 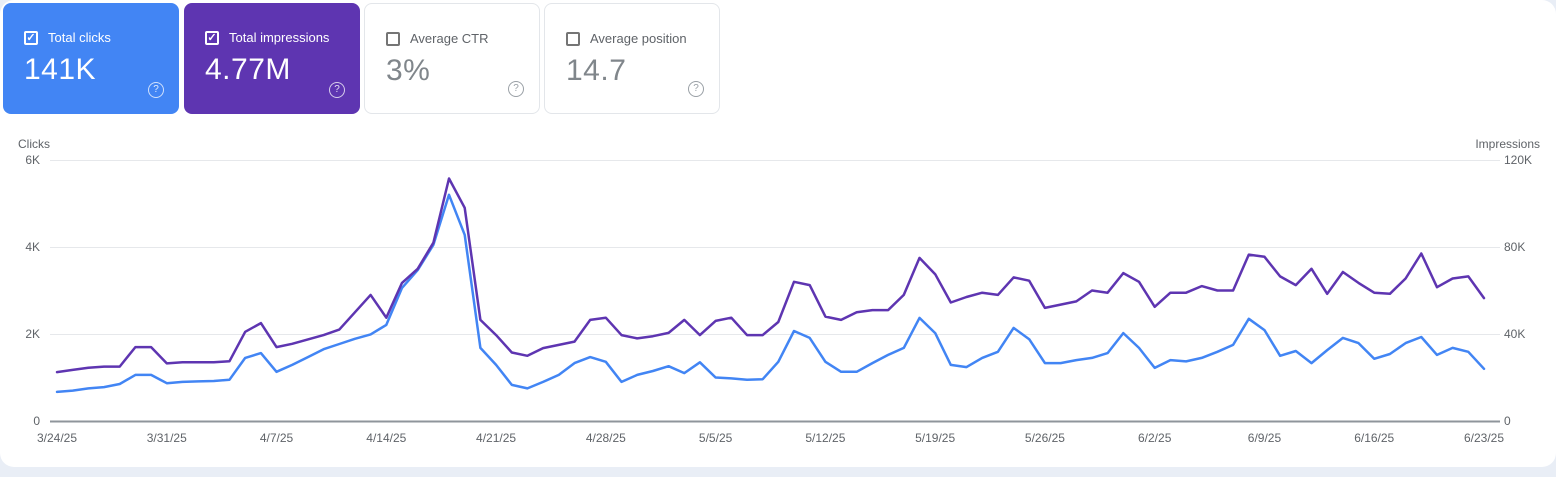 I want to click on metric-card-label: Average position, so click(x=638, y=38).